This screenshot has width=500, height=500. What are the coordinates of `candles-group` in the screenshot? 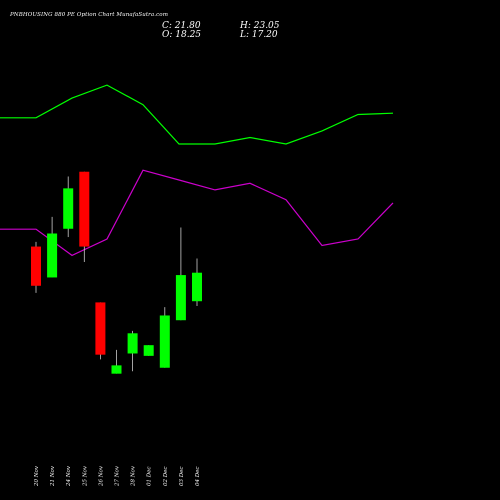 It's located at (116, 272).